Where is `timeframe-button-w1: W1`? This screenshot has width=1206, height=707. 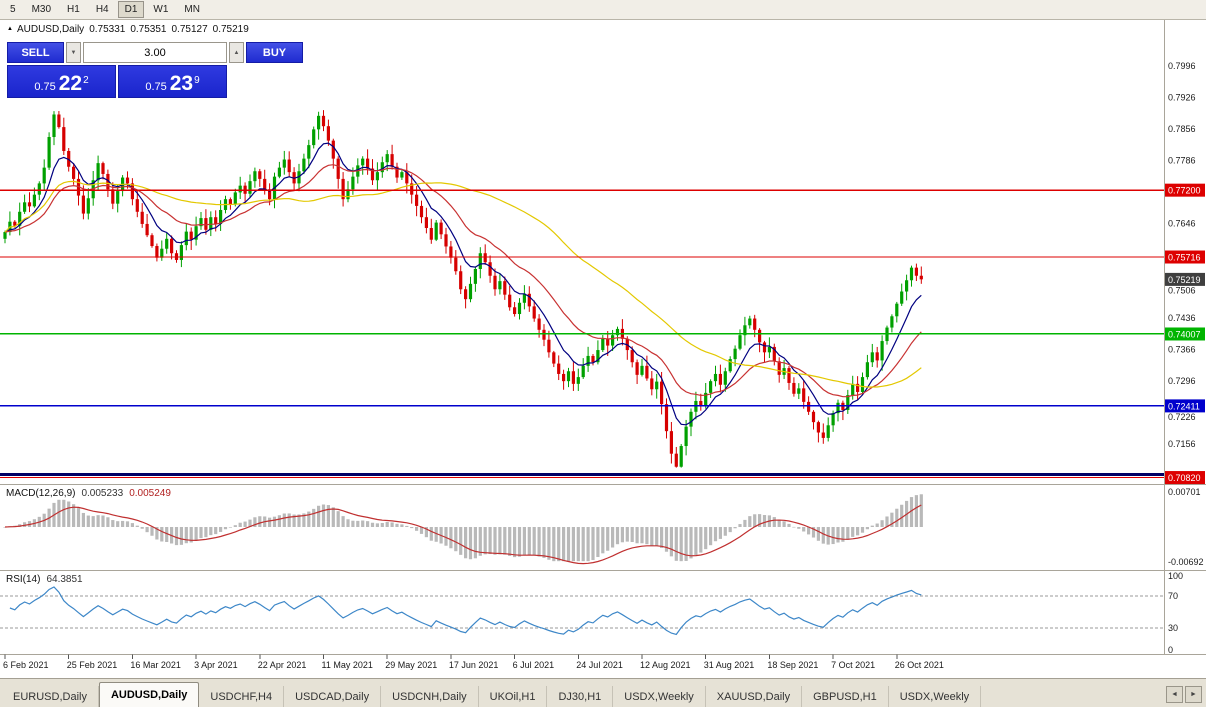 timeframe-button-w1: W1 is located at coordinates (161, 9).